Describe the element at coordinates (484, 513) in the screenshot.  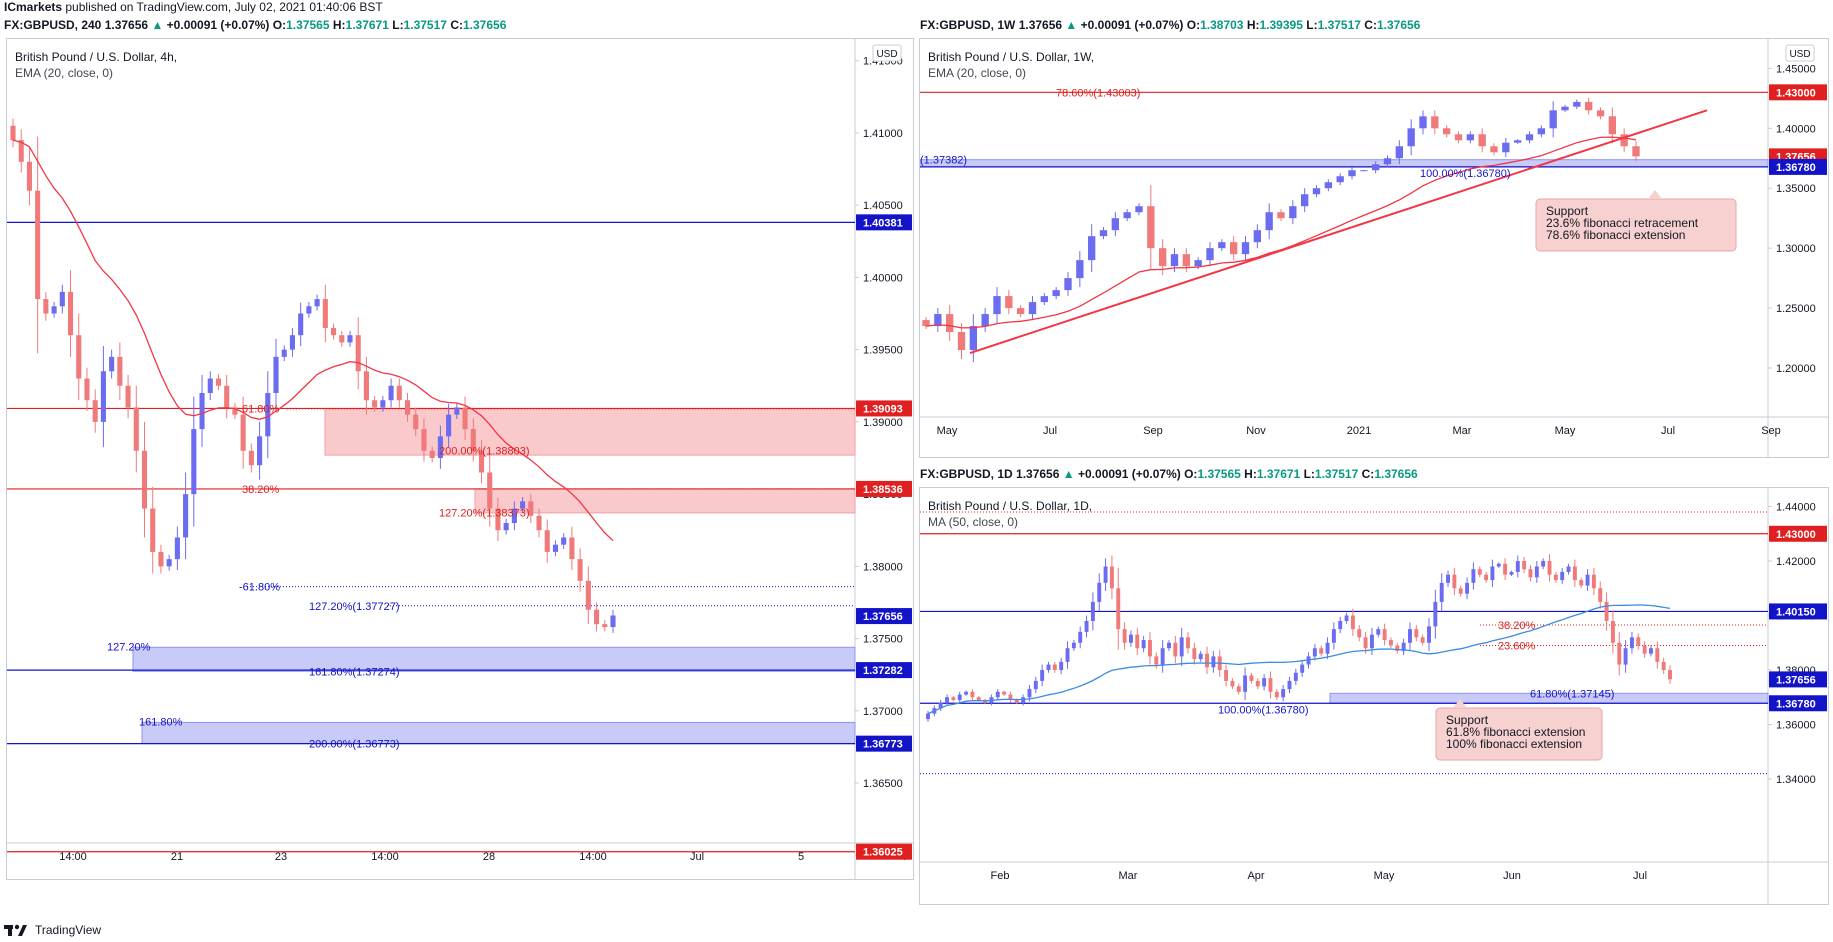
I see `fib-label: 127.20%(1.38373)` at that location.